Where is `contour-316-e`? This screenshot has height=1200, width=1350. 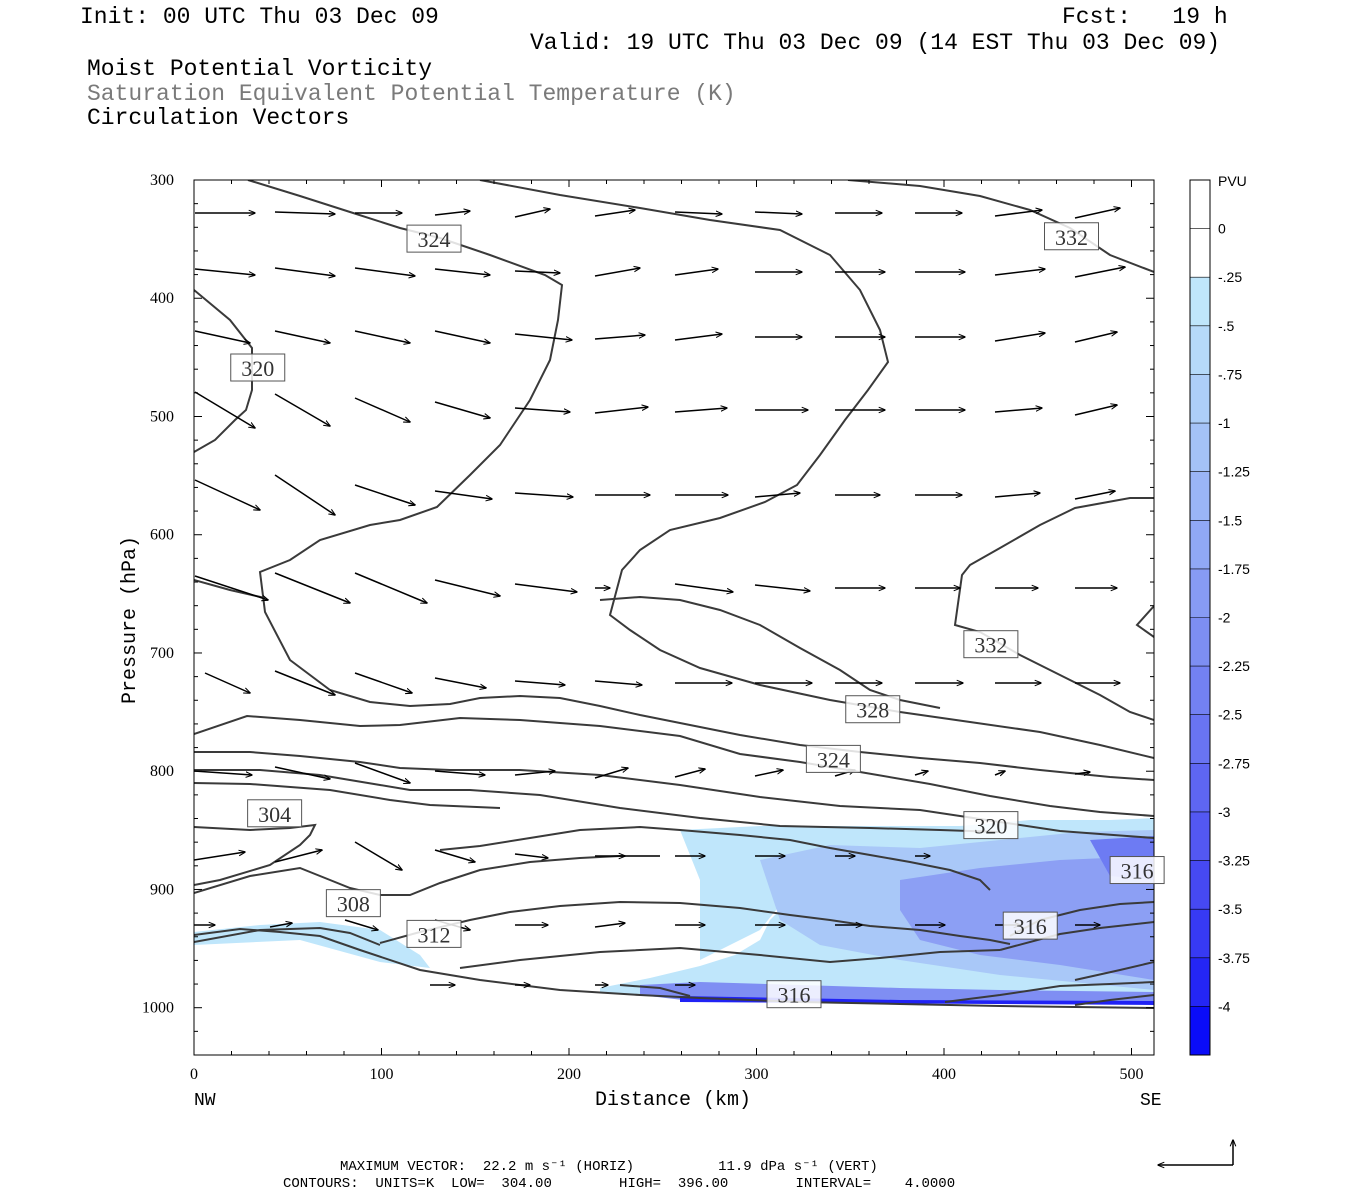 contour-316-e is located at coordinates (655, 990).